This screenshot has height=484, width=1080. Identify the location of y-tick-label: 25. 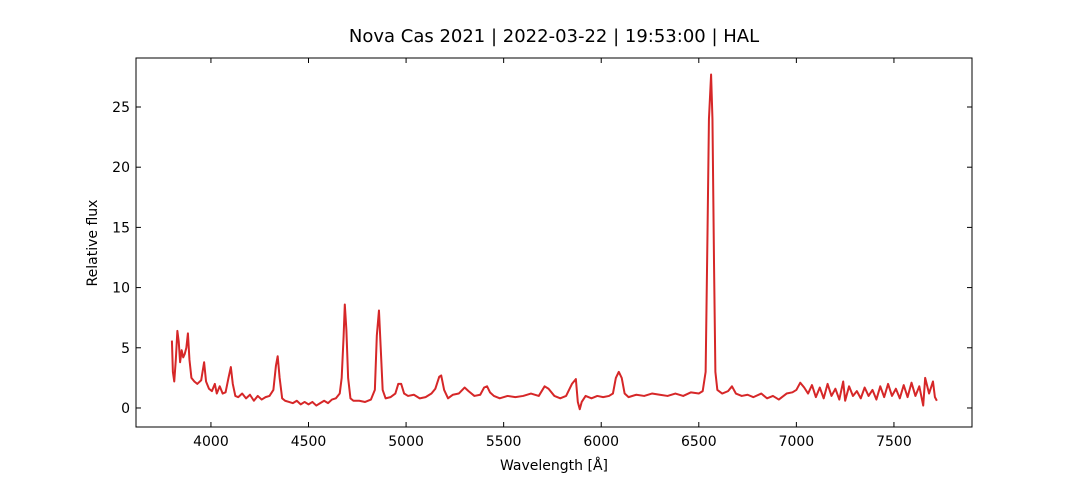
(121, 108).